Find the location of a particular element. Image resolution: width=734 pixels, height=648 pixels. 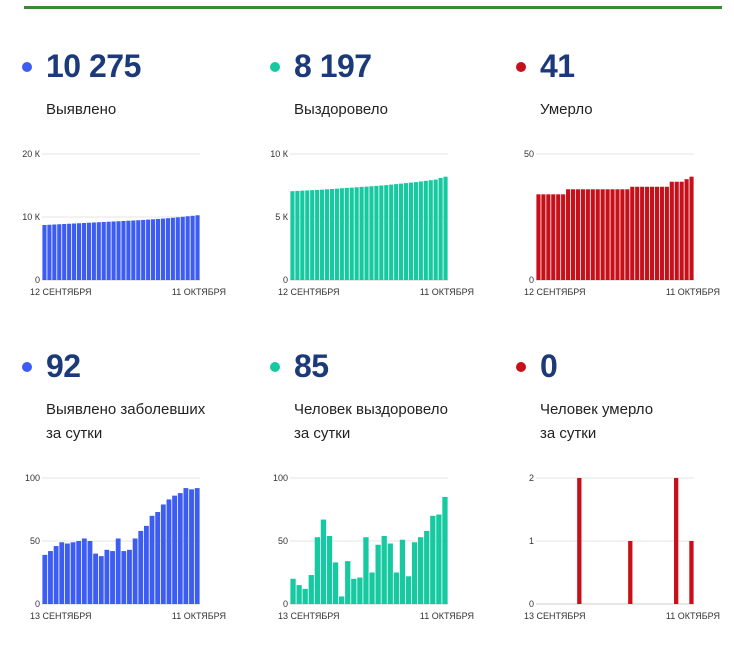

label-line: Выздоровело is located at coordinates (341, 109).